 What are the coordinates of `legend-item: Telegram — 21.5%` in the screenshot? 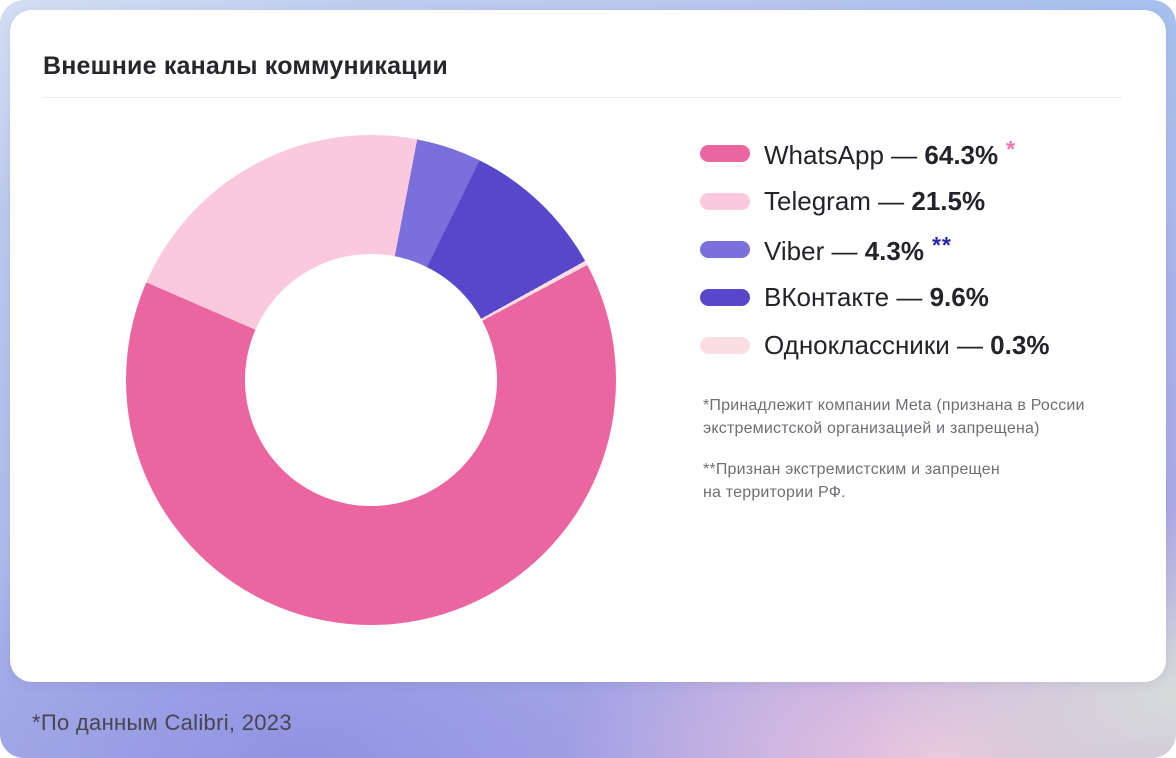 It's located at (874, 201).